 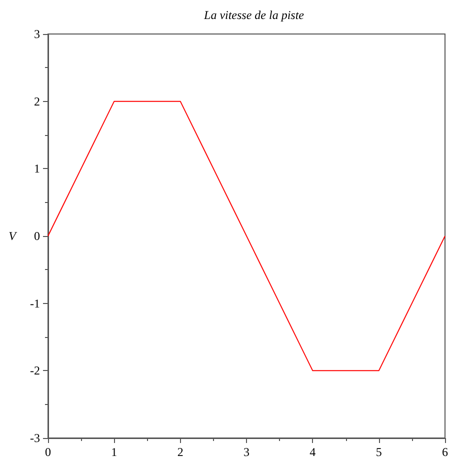 I want to click on x-tick-label: 1, so click(x=114, y=452).